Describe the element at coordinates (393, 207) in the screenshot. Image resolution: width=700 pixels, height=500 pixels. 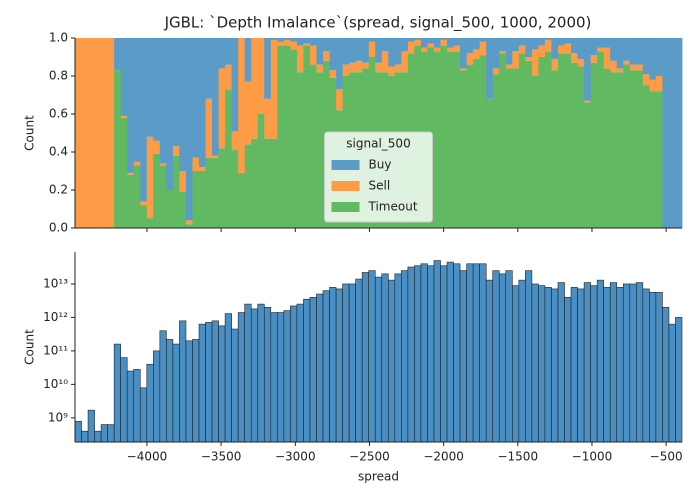
I see `legend-label: Timeout` at that location.